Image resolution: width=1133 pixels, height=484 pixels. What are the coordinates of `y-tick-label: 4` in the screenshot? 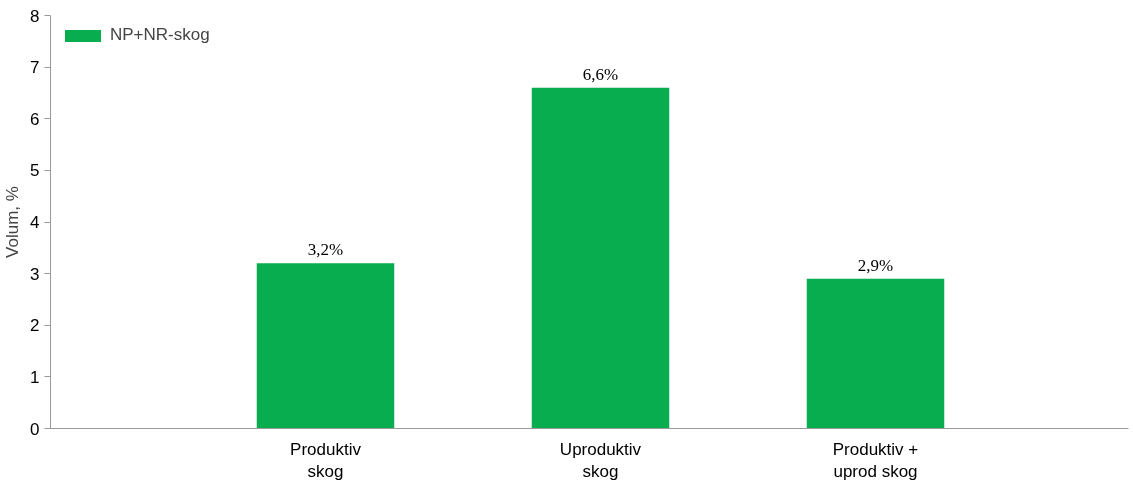 It's located at (35, 222).